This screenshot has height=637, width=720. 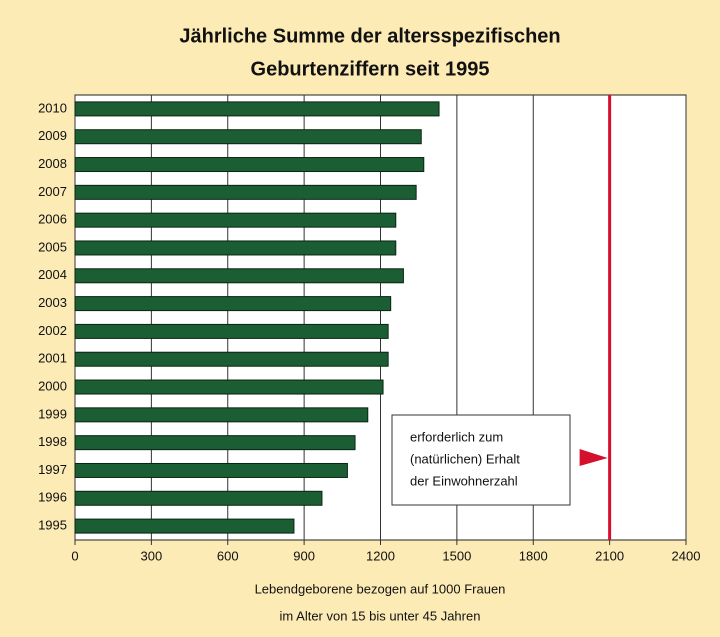 I want to click on chart-title: Geburtenziffern seit 1995, so click(x=370, y=69).